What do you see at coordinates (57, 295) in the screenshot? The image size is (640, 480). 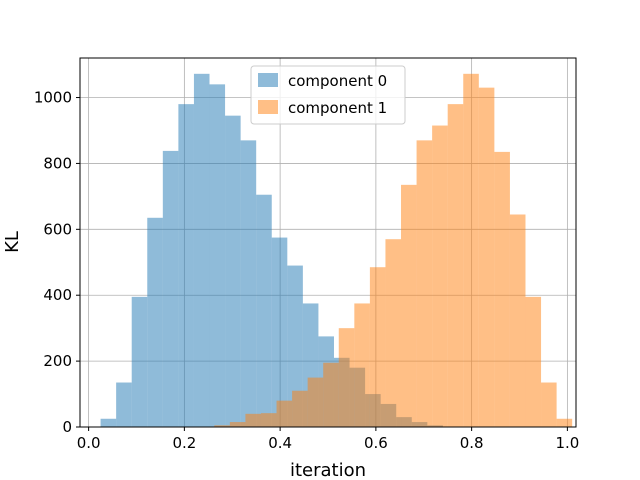 I see `y-tick-label-2: 400` at bounding box center [57, 295].